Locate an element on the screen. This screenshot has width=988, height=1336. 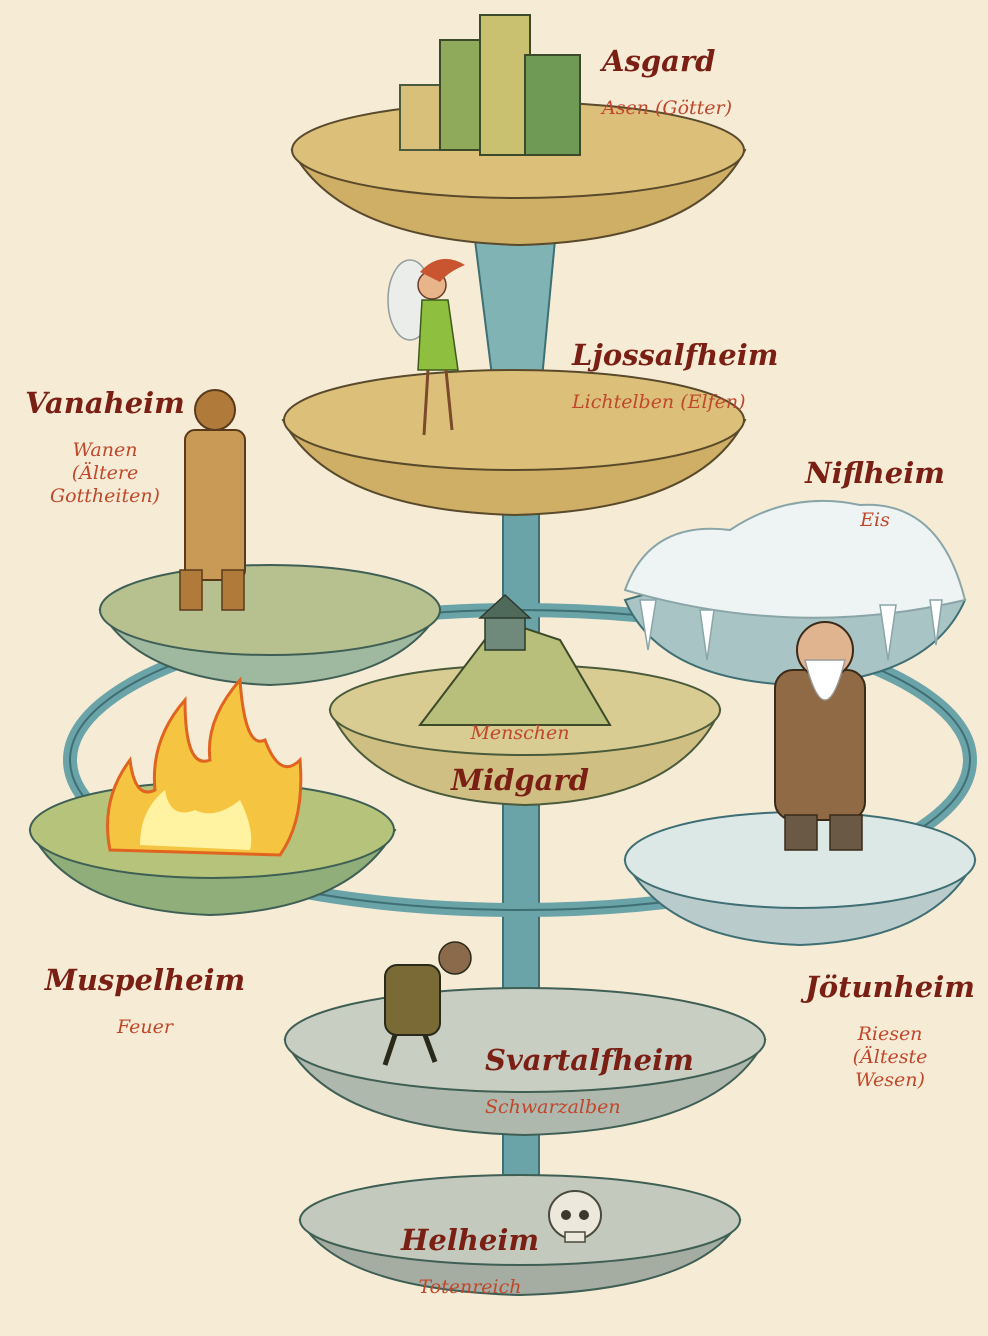
jotunheim-name: Jötunheim is located at coordinates (890, 987).